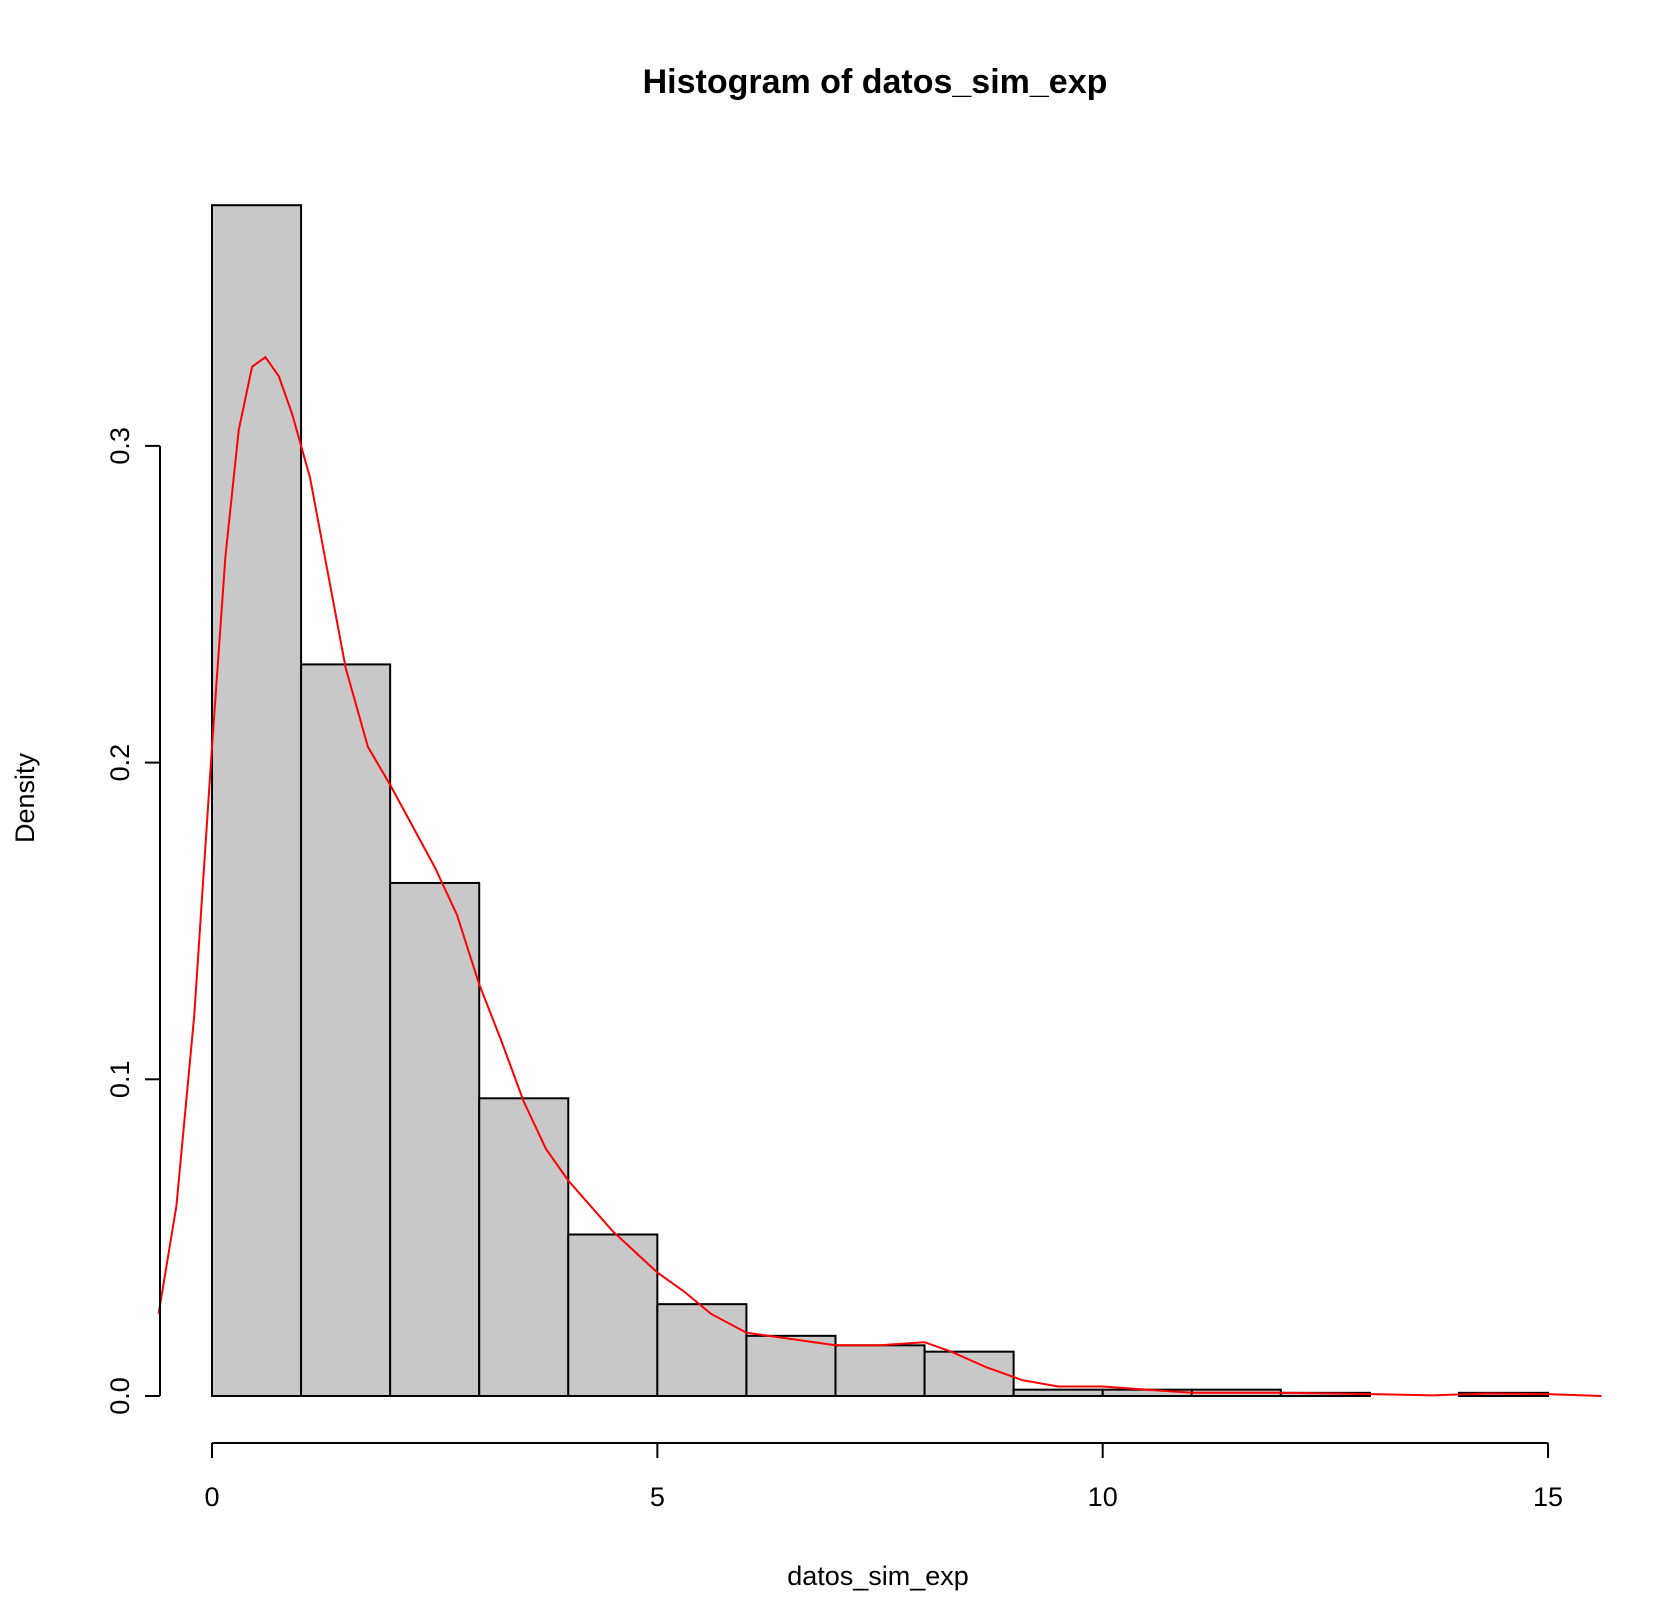  What do you see at coordinates (120, 1080) in the screenshot?
I see `y-tick-label-1: 0.1` at bounding box center [120, 1080].